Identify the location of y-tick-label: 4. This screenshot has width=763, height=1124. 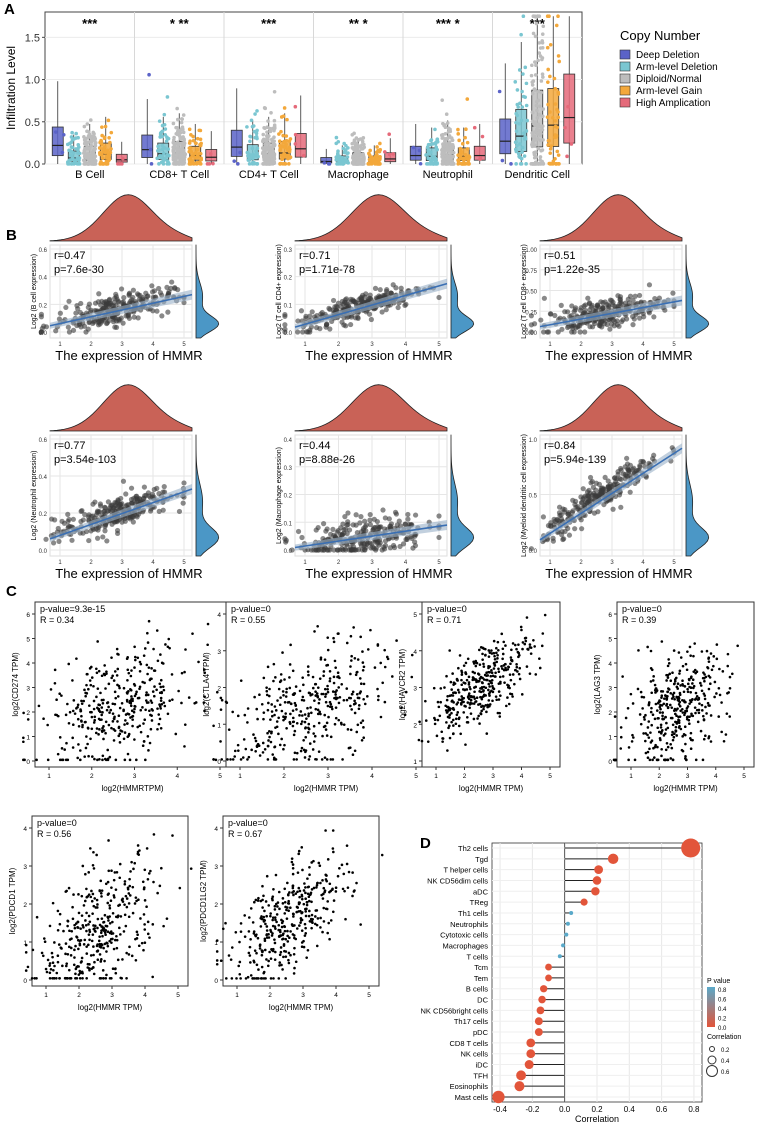
(25, 829).